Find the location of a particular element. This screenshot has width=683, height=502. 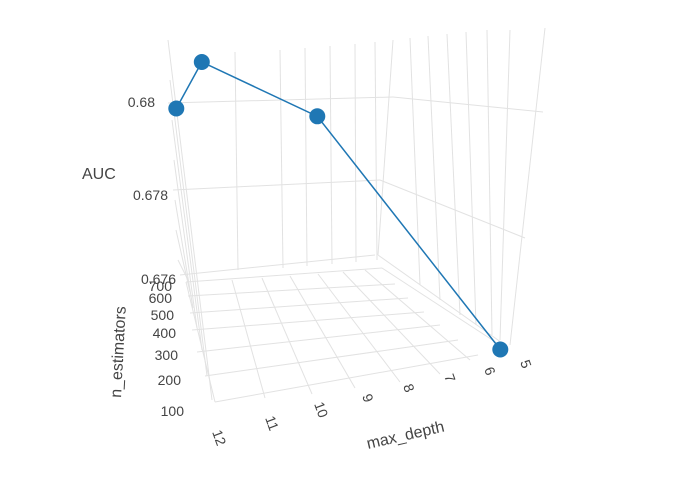

z-axis-title: AUC is located at coordinates (99, 174).